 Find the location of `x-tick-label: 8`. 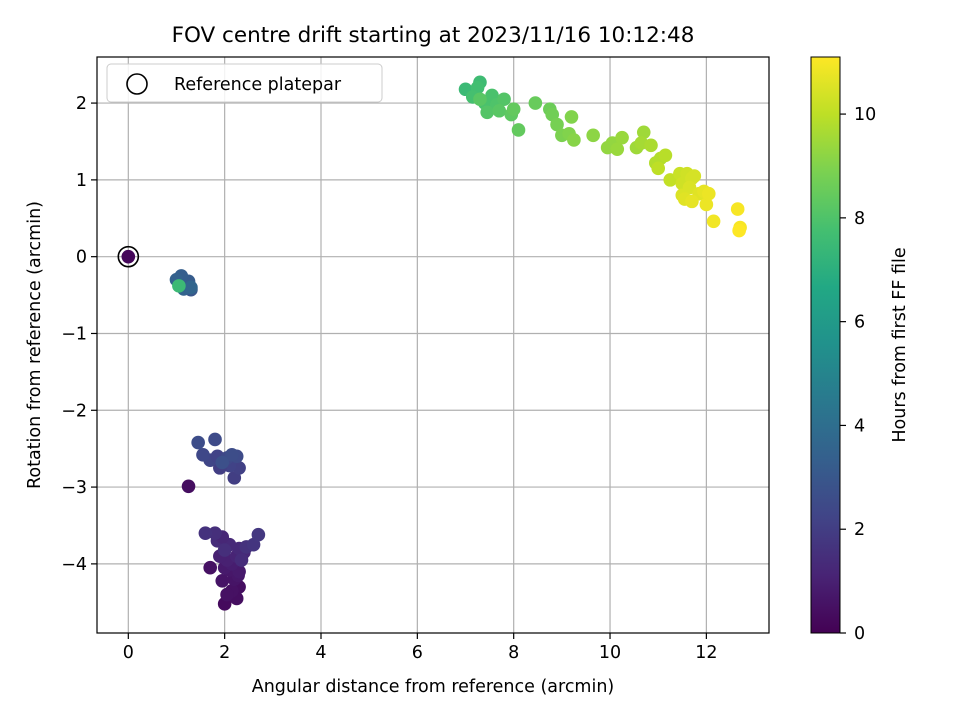

x-tick-label: 8 is located at coordinates (513, 653).